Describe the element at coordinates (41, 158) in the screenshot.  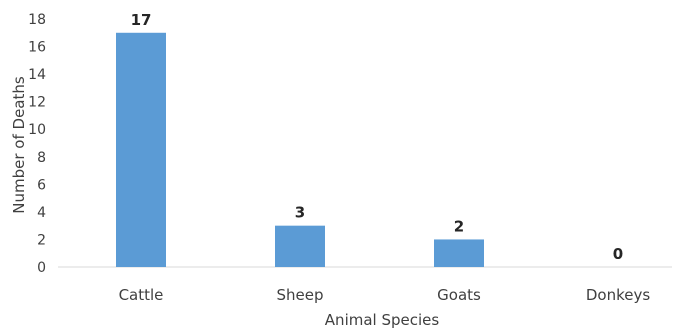
I see `y-tick-label: 8` at that location.